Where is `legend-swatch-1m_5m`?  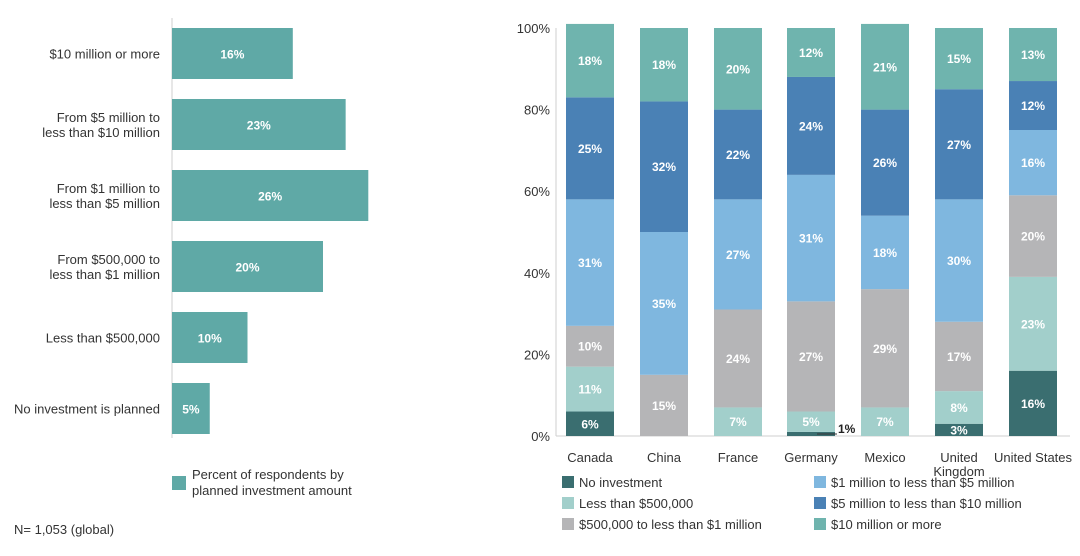 legend-swatch-1m_5m is located at coordinates (820, 482).